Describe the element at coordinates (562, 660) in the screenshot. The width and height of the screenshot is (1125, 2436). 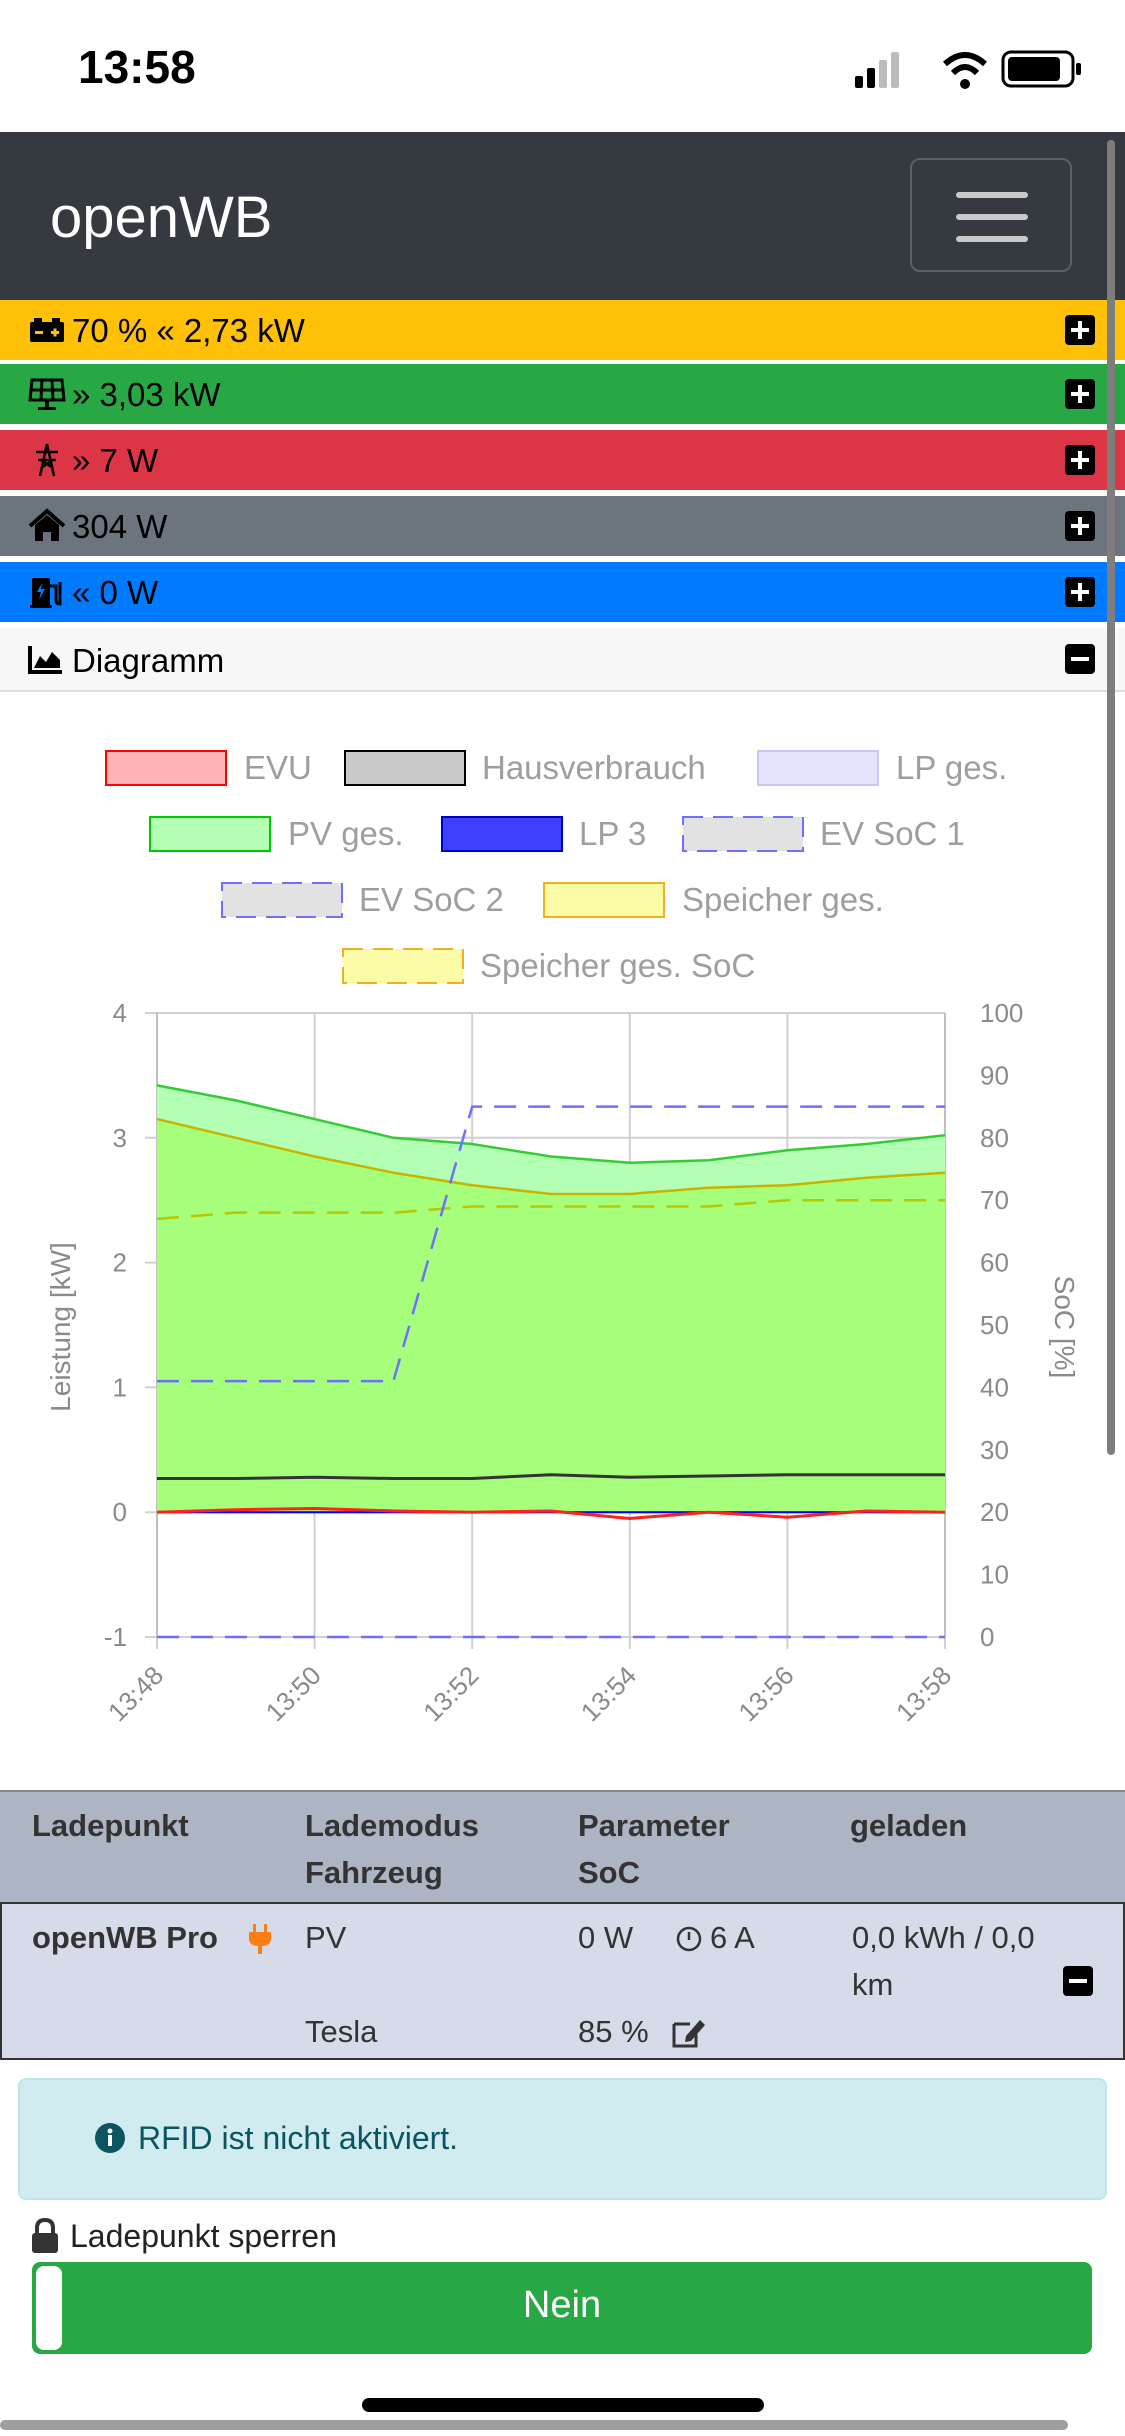
I see `diagram-header: Diagramm` at that location.